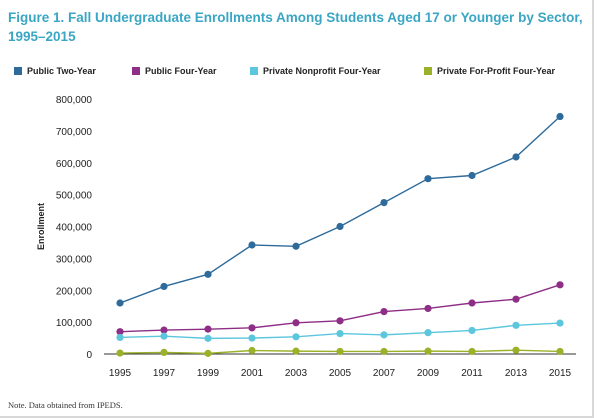 The height and width of the screenshot is (418, 604). What do you see at coordinates (384, 373) in the screenshot?
I see `x-tick-label: 2007` at bounding box center [384, 373].